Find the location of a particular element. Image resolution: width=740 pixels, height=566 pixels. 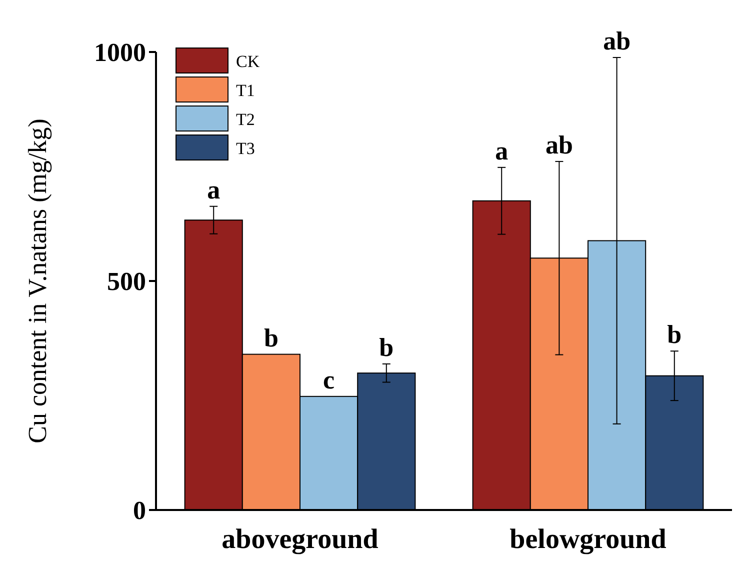

x-tick-label: aboveground is located at coordinates (300, 539).